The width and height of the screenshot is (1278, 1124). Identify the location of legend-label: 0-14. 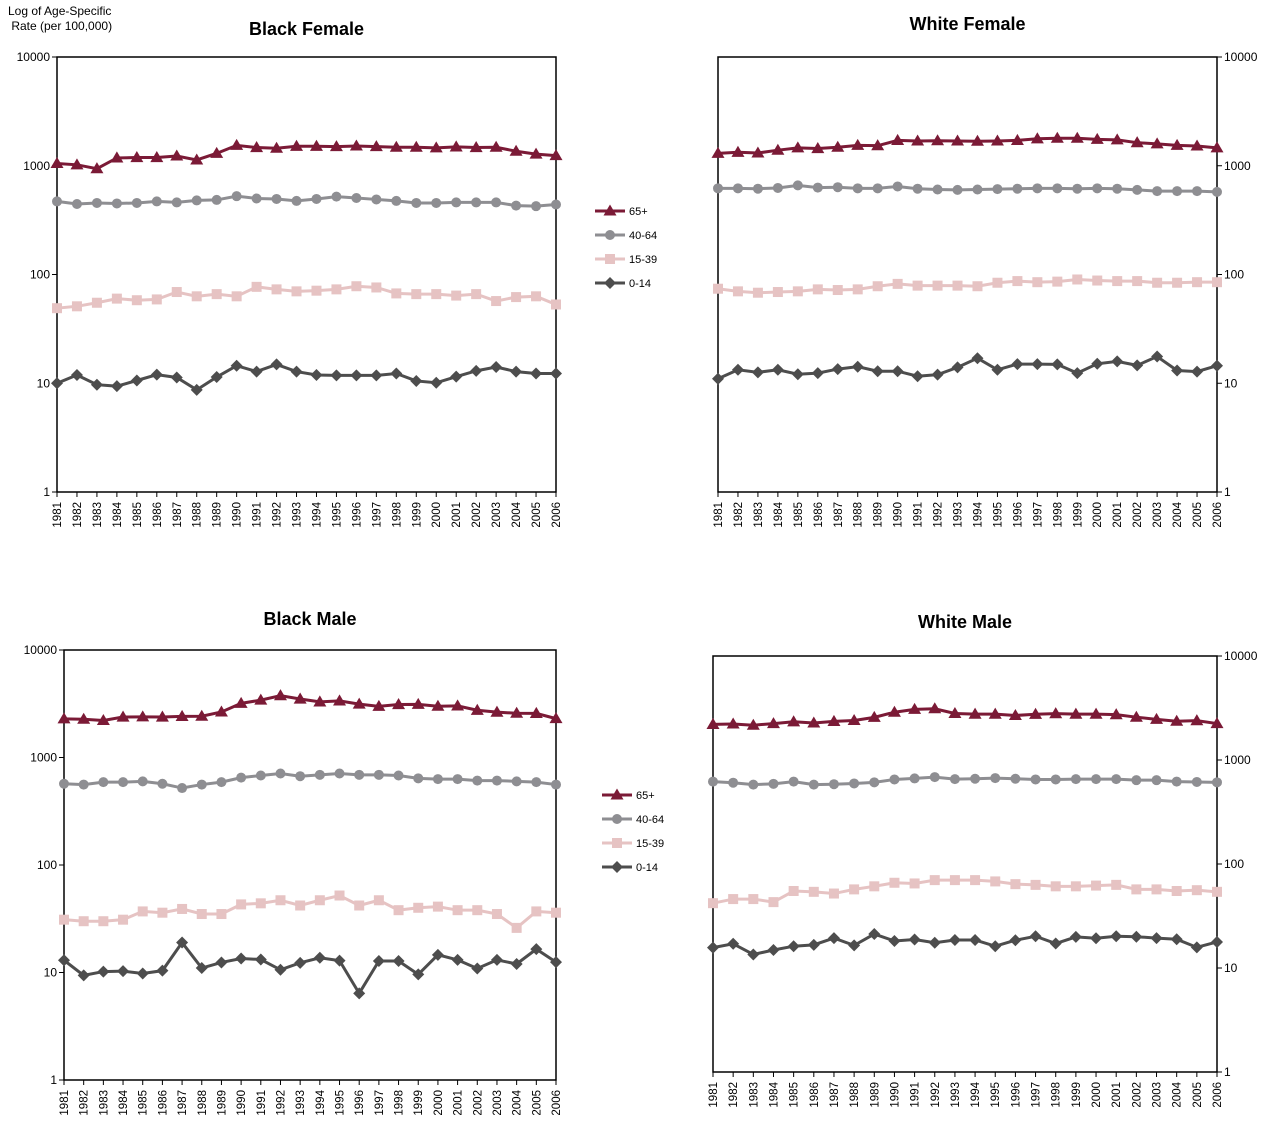
(647, 868).